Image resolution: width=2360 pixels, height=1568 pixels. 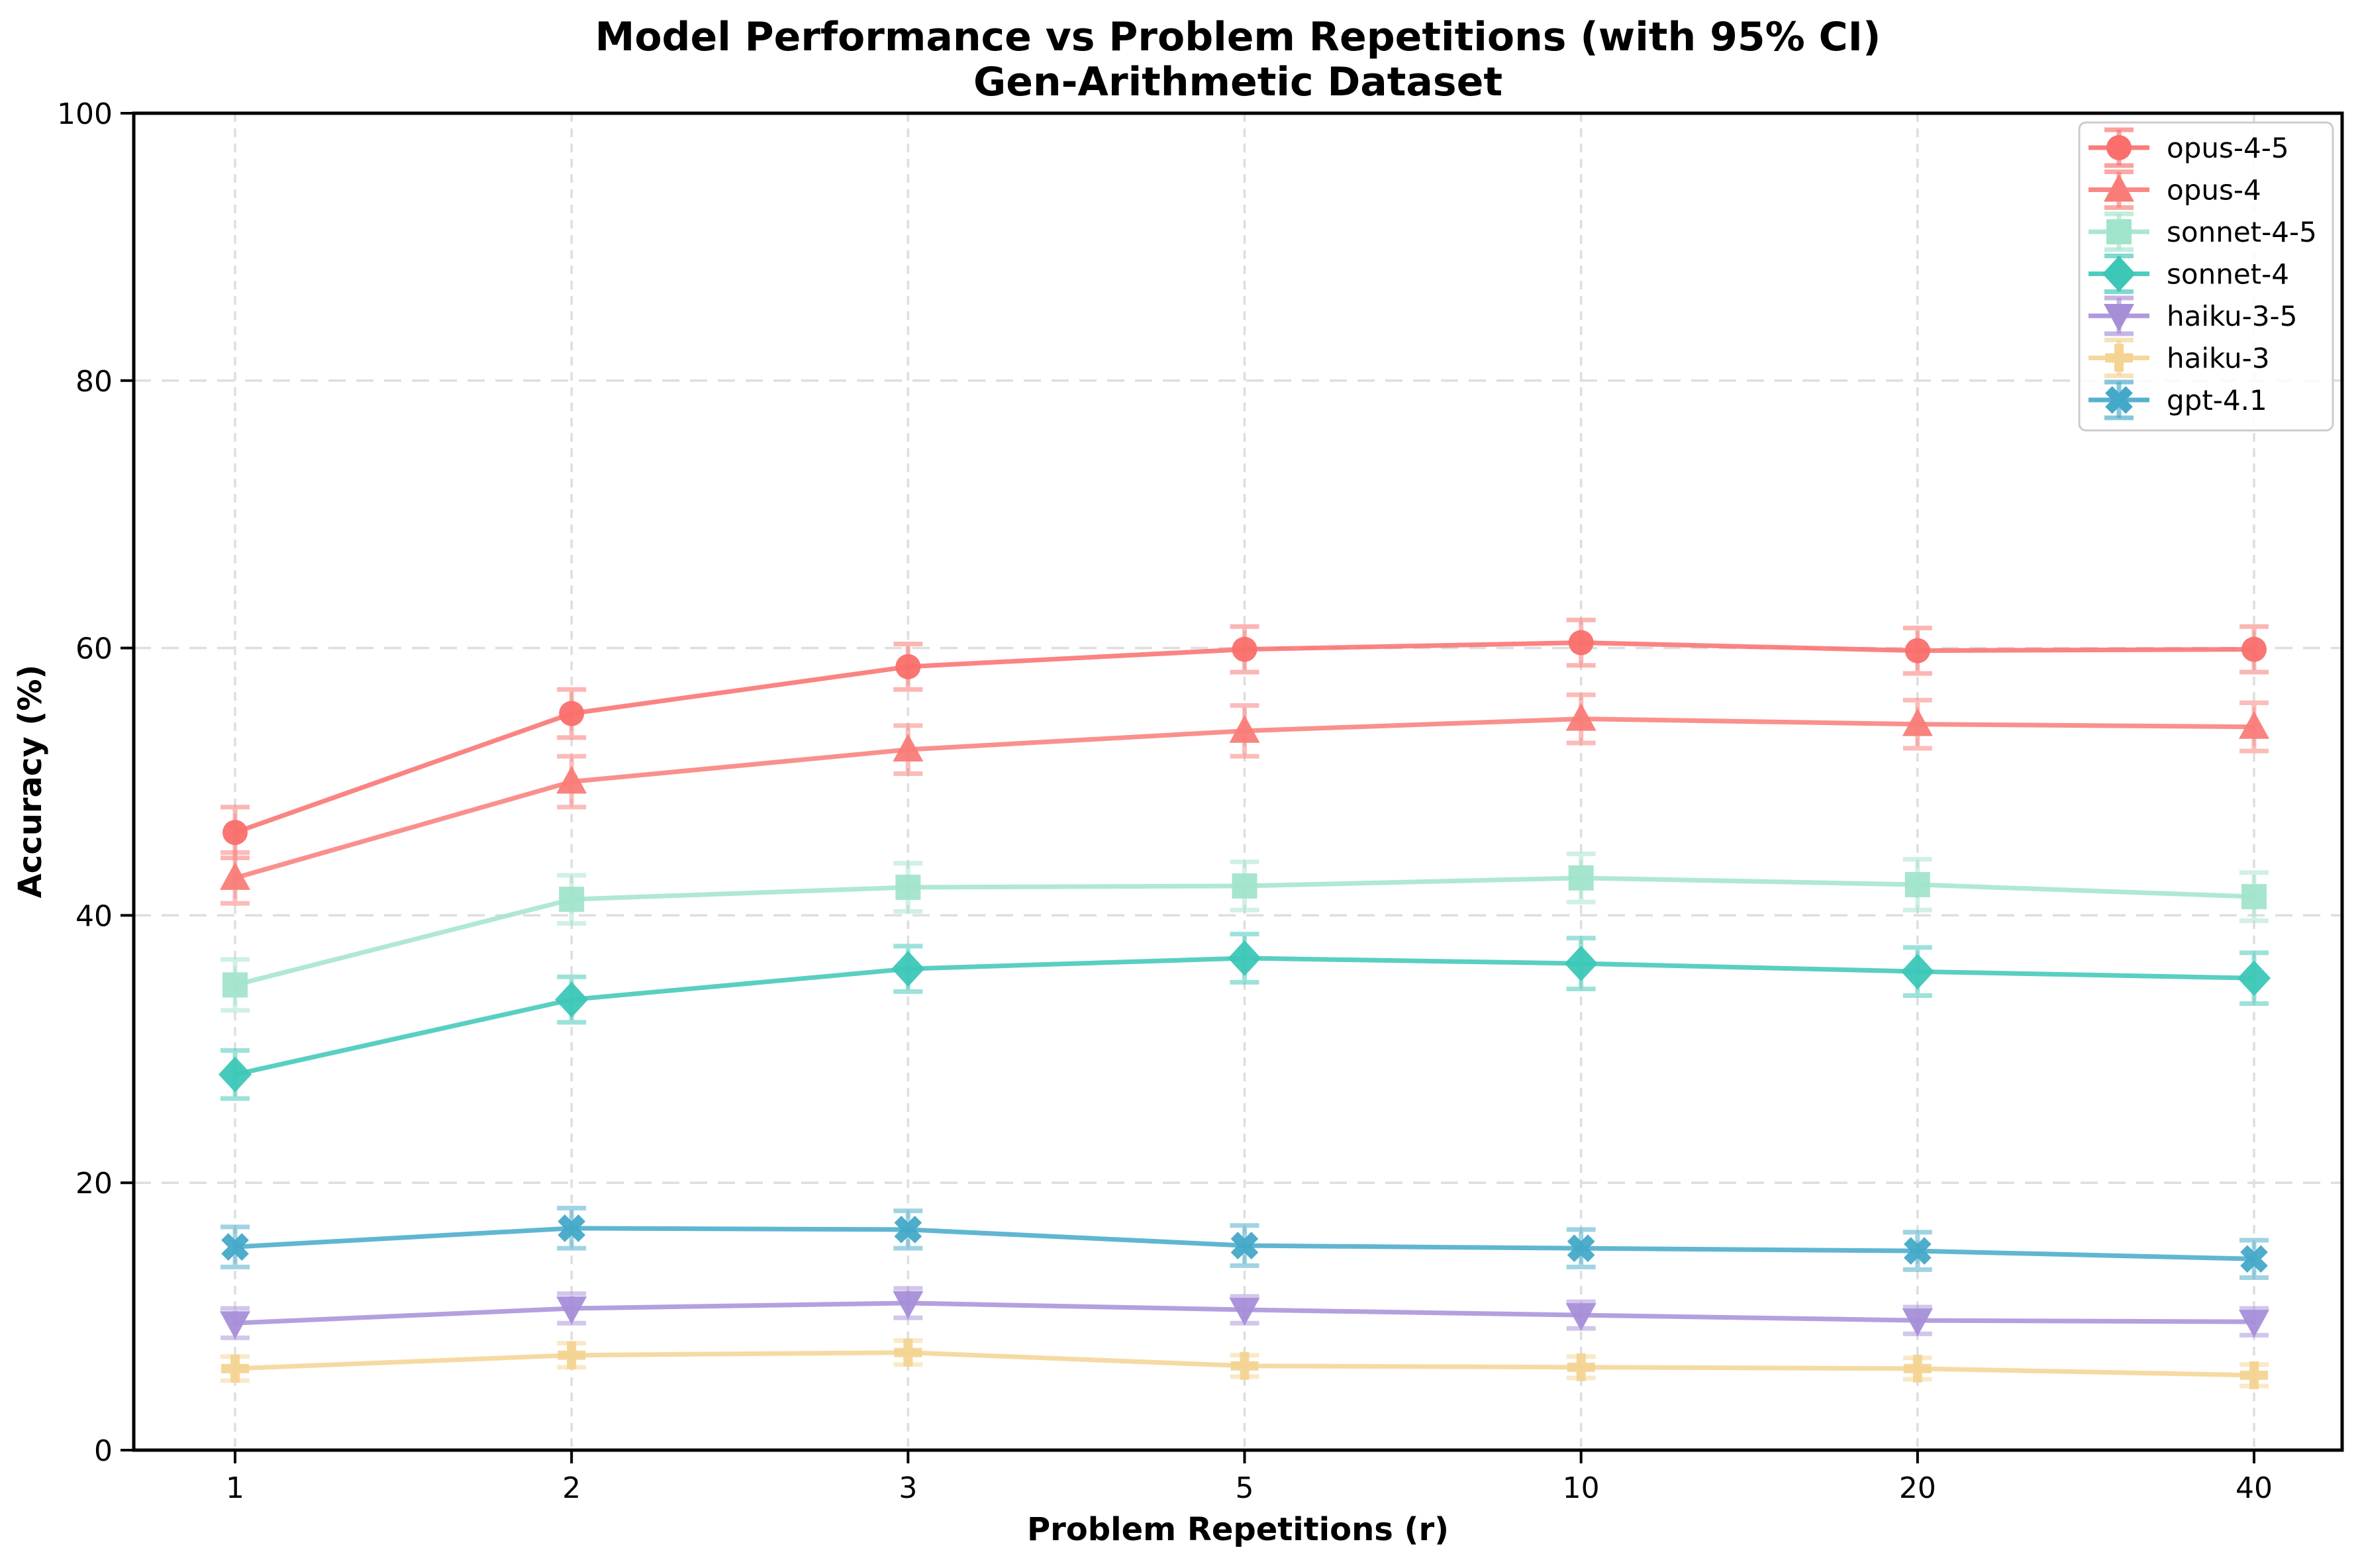 What do you see at coordinates (1237, 82) in the screenshot?
I see `chart-subtitle: Gen-Arithmetic Dataset` at bounding box center [1237, 82].